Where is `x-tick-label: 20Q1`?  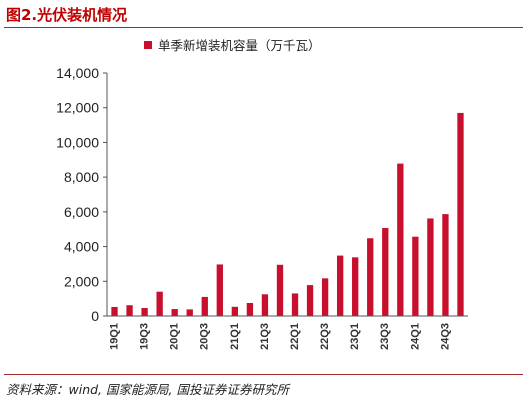 x-tick-label: 20Q1 is located at coordinates (175, 336).